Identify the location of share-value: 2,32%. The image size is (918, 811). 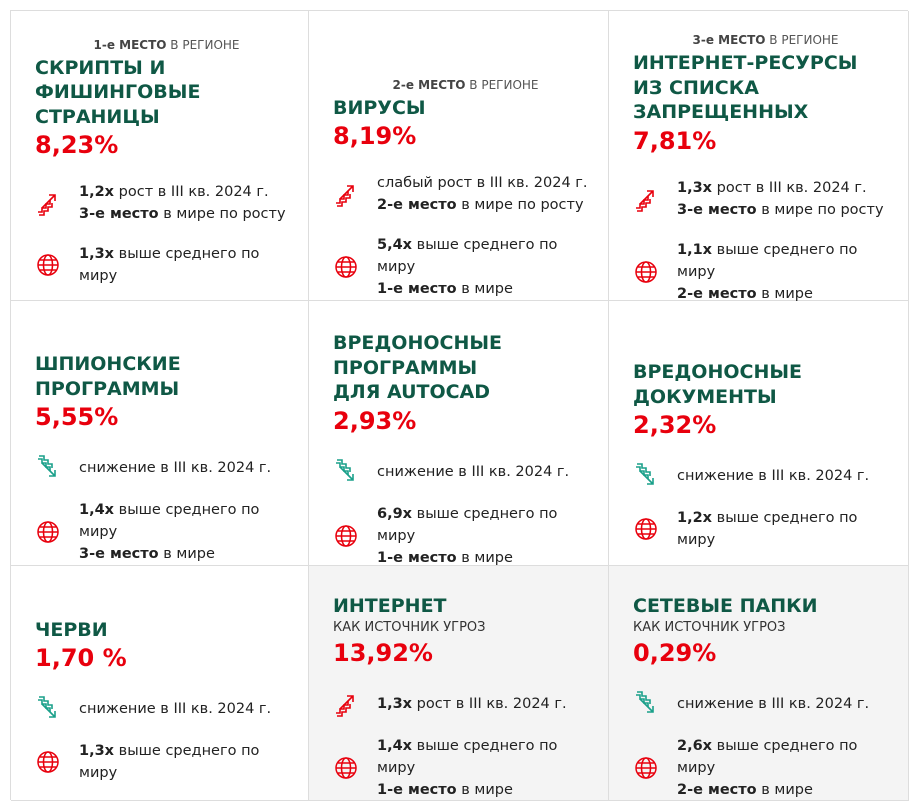
(675, 425).